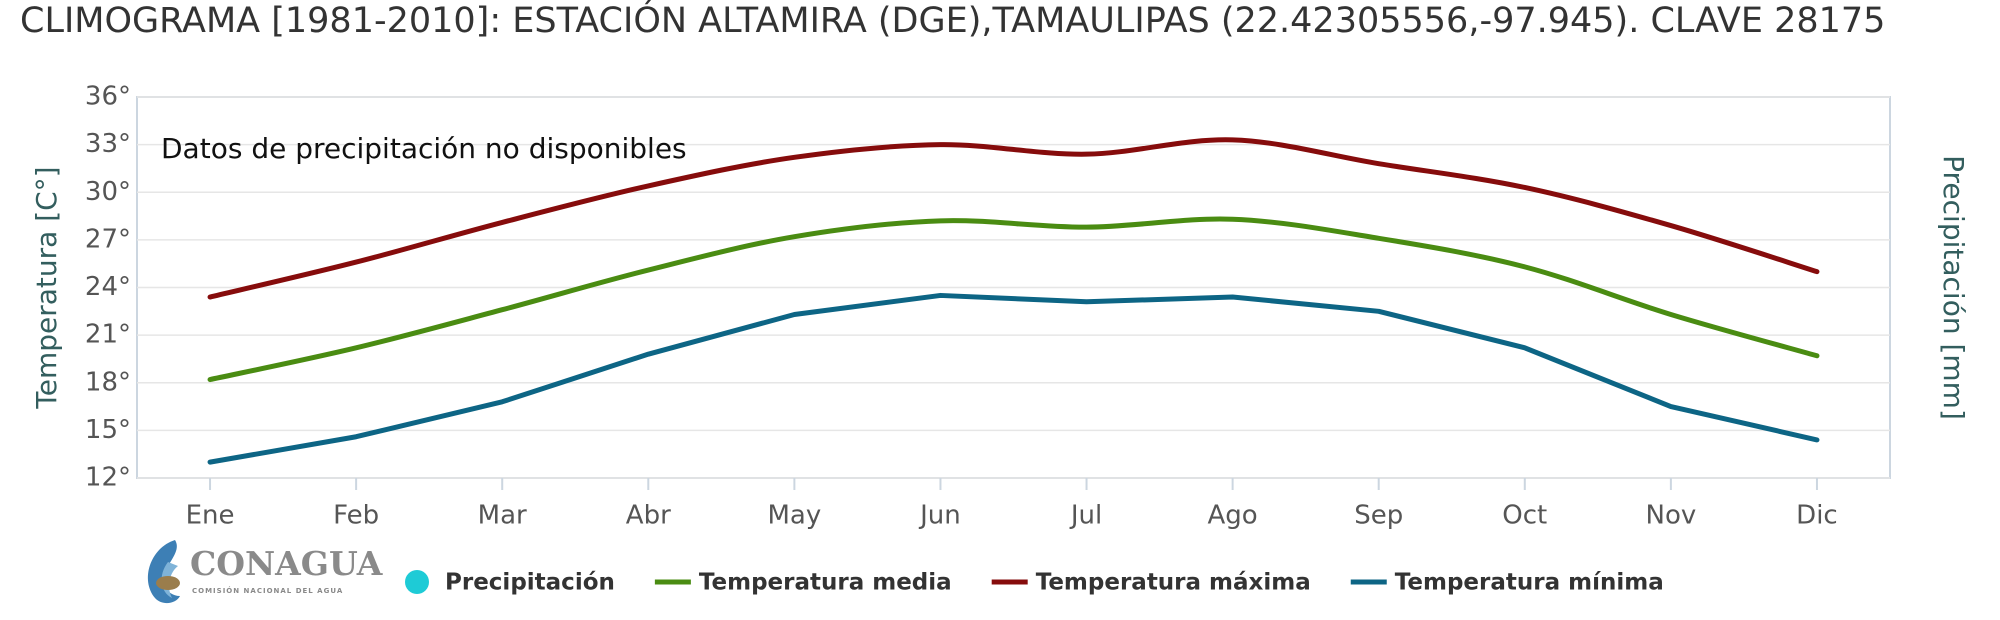 Image resolution: width=2000 pixels, height=620 pixels. I want to click on legend-item: Temperatura máxima, so click(1151, 583).